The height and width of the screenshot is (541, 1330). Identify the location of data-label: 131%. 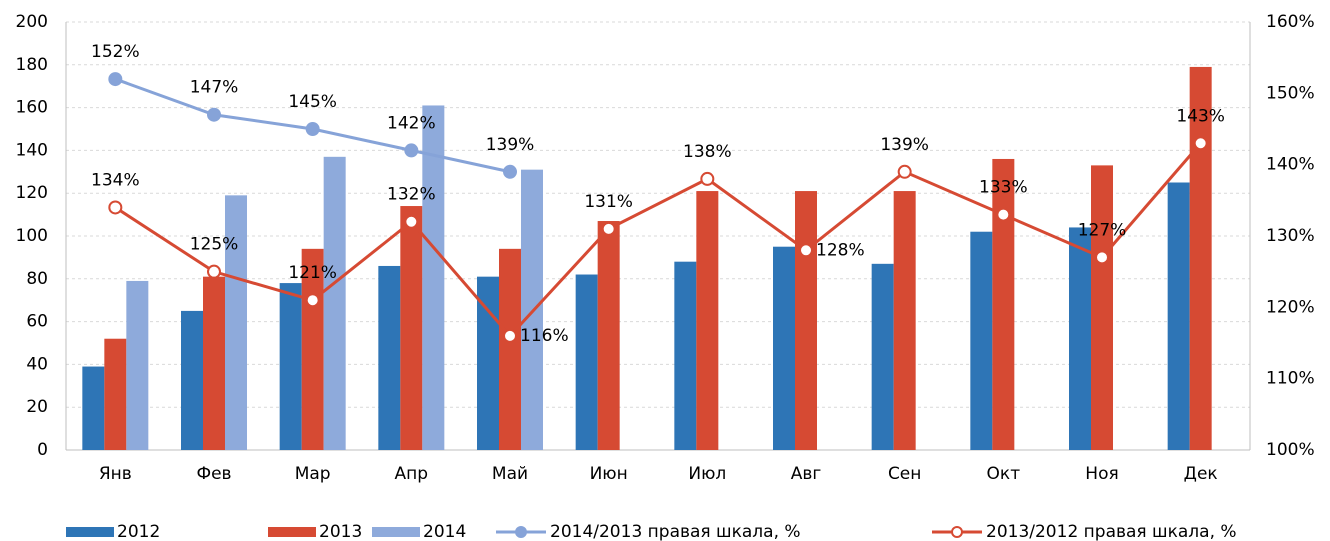
(608, 202).